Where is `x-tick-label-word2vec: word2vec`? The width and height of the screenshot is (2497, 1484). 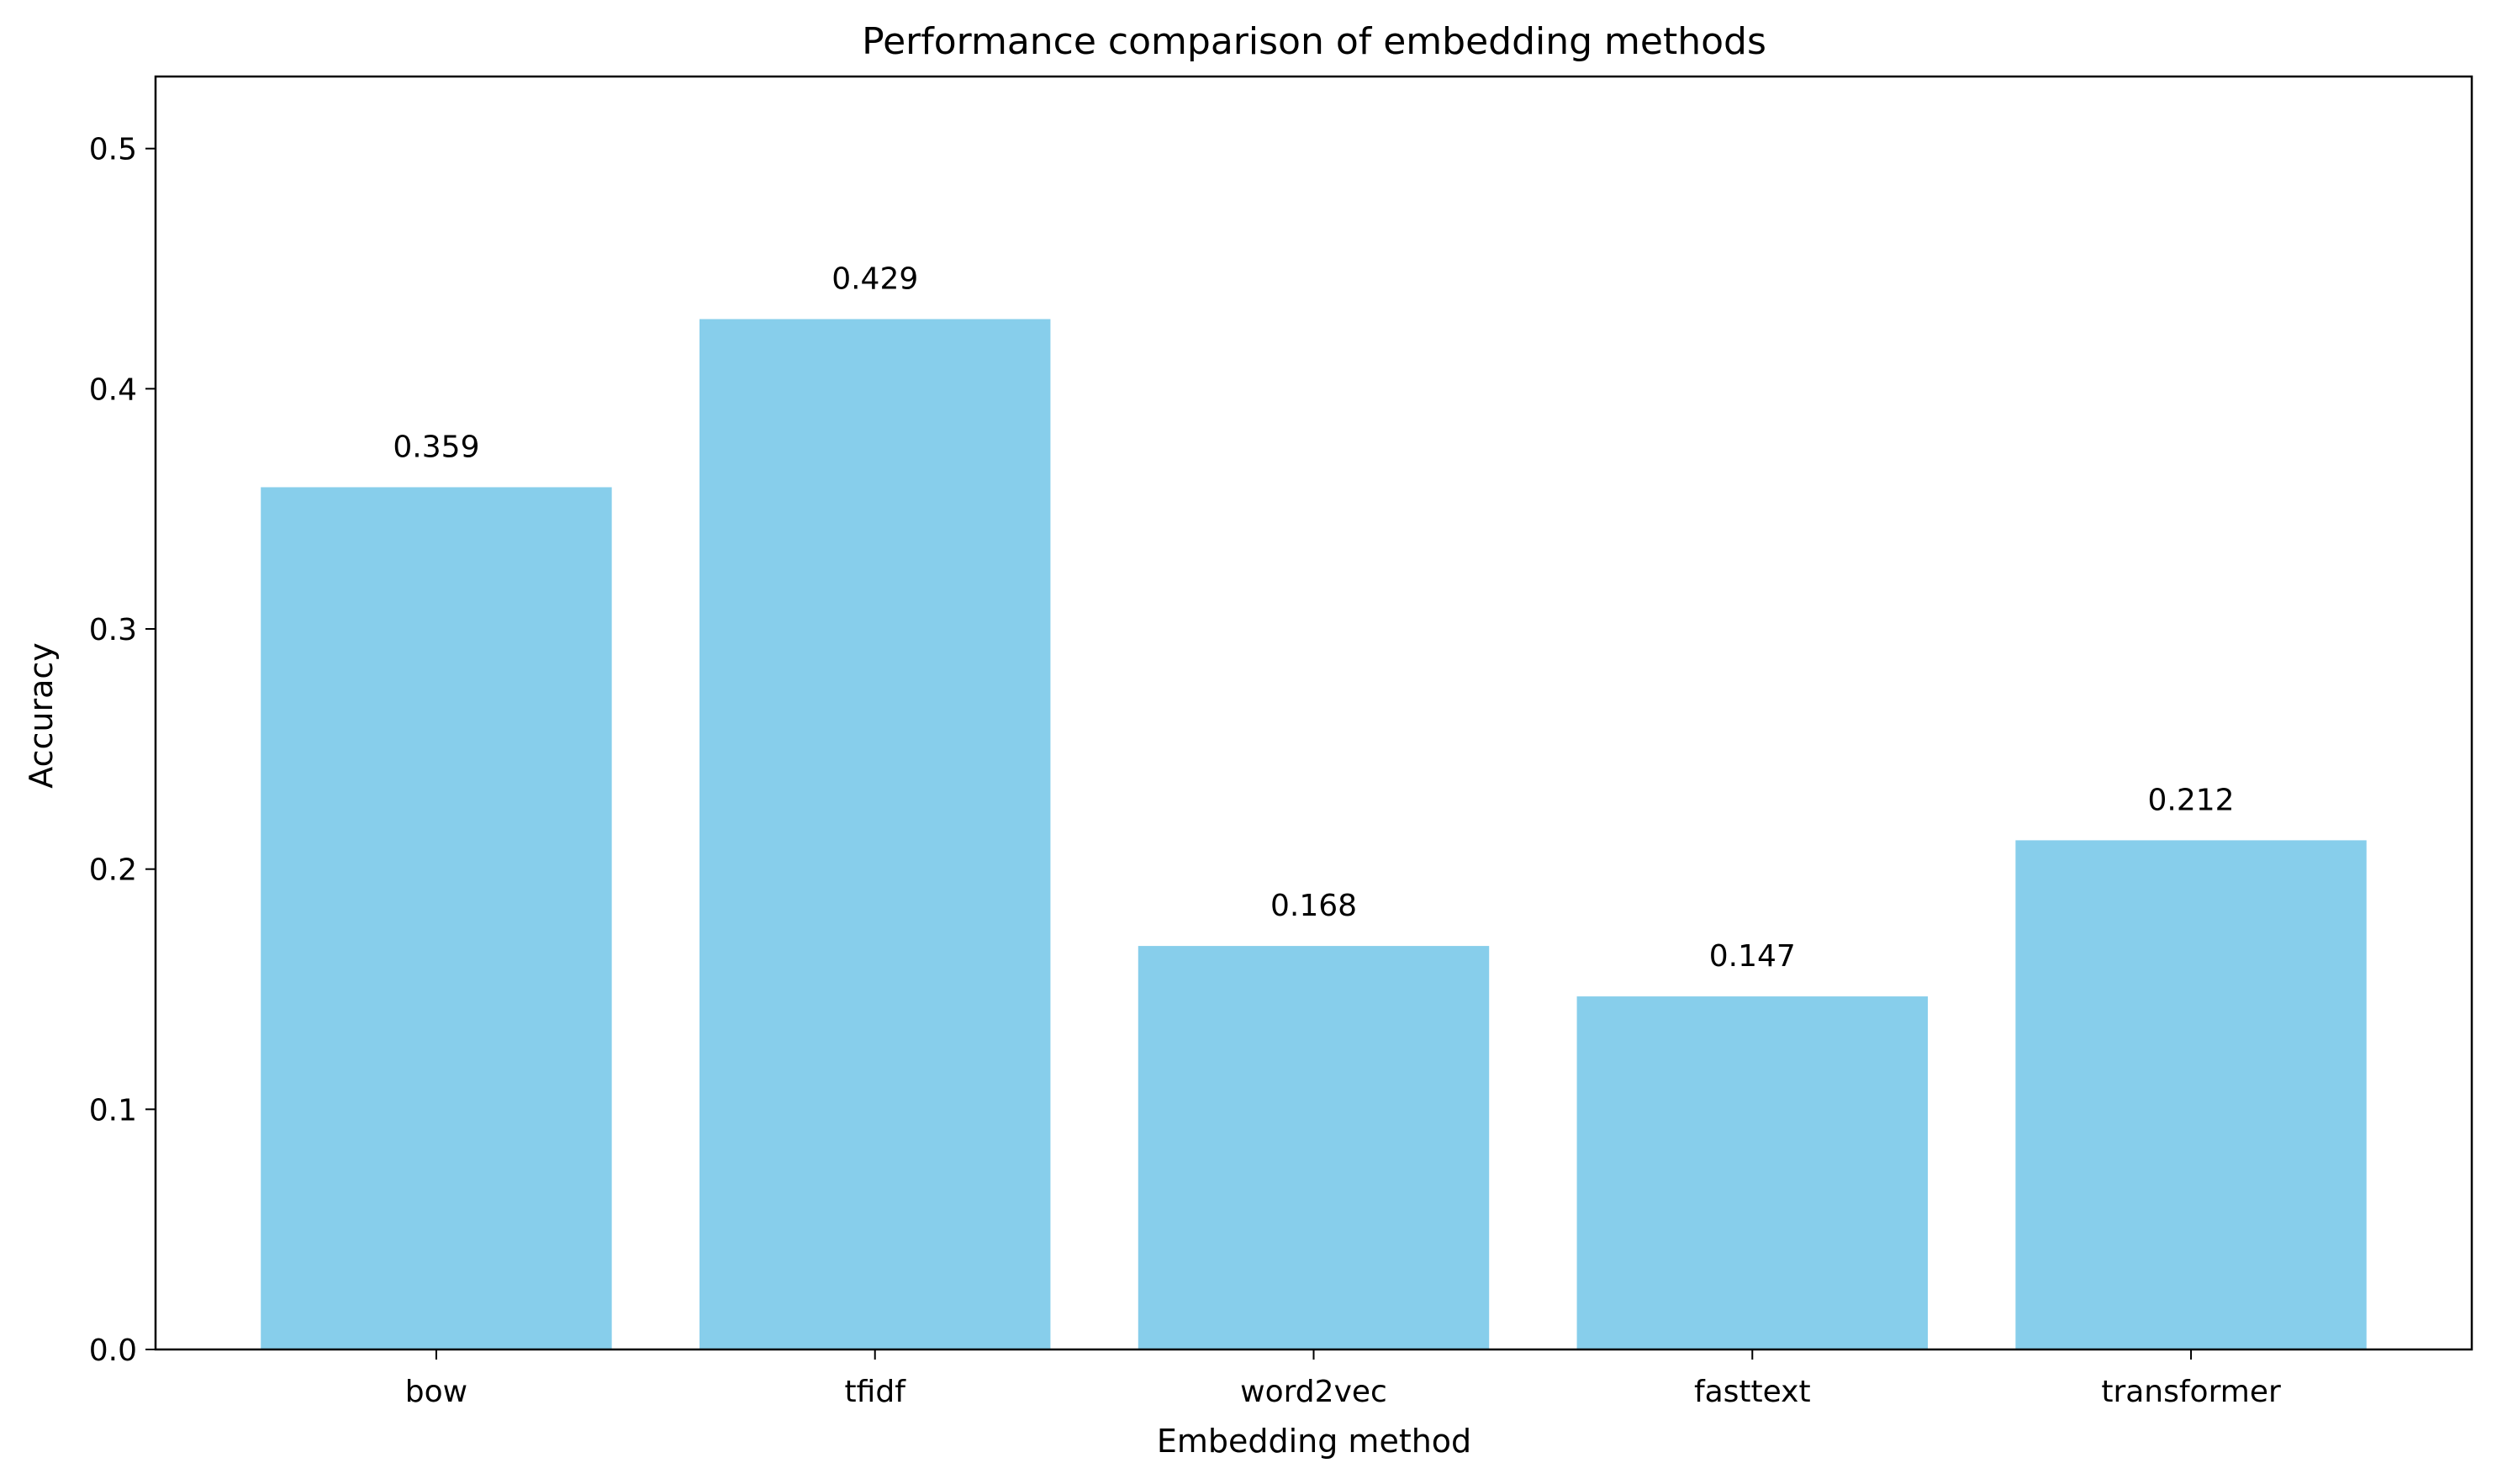 x-tick-label-word2vec: word2vec is located at coordinates (1313, 1392).